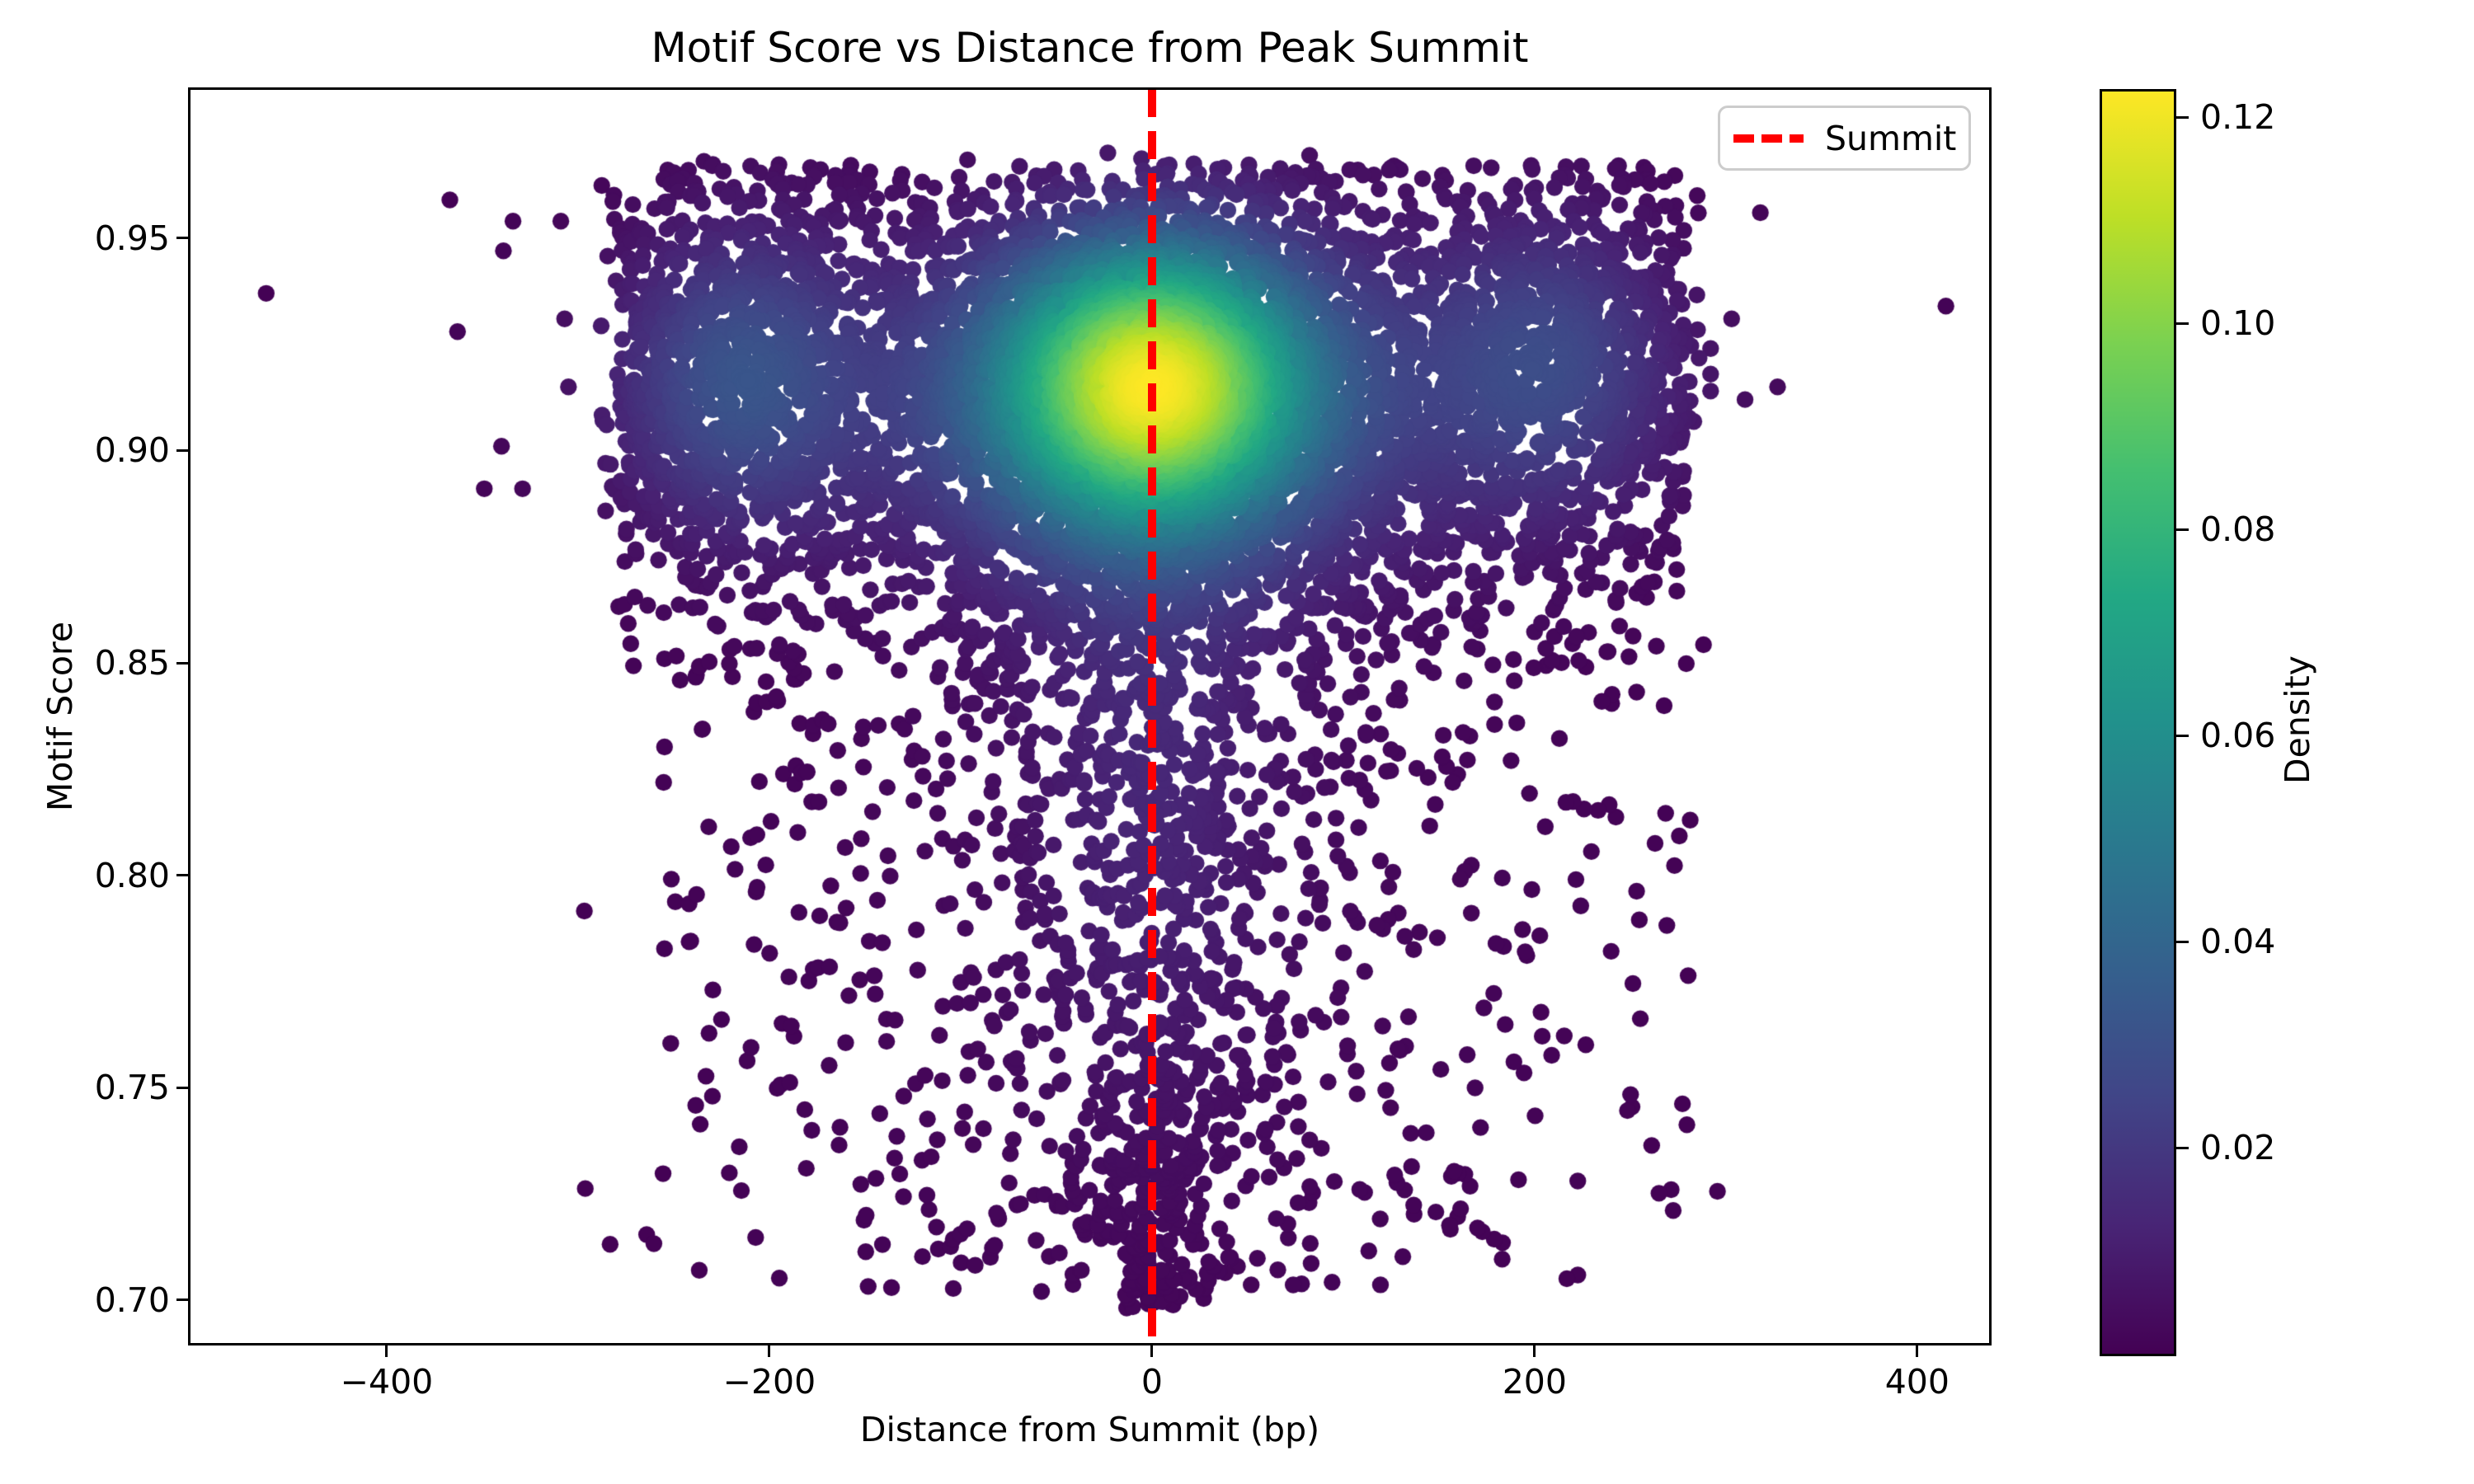  I want to click on colorbar-tick-label: 0.12, so click(2238, 117).